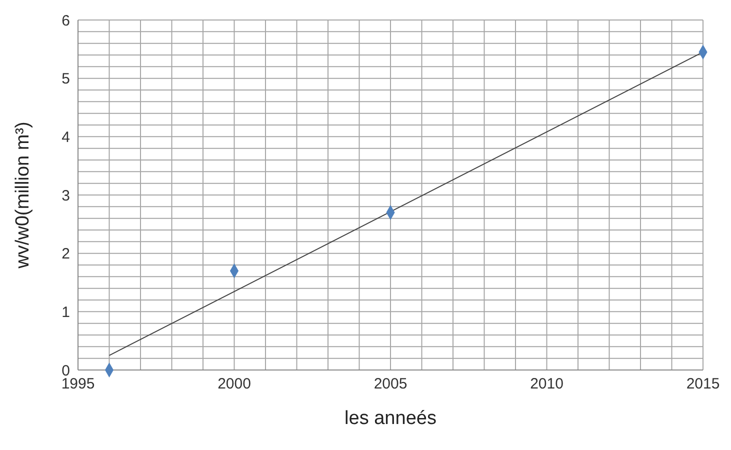  I want to click on x-tick-label: 2015, so click(703, 384).